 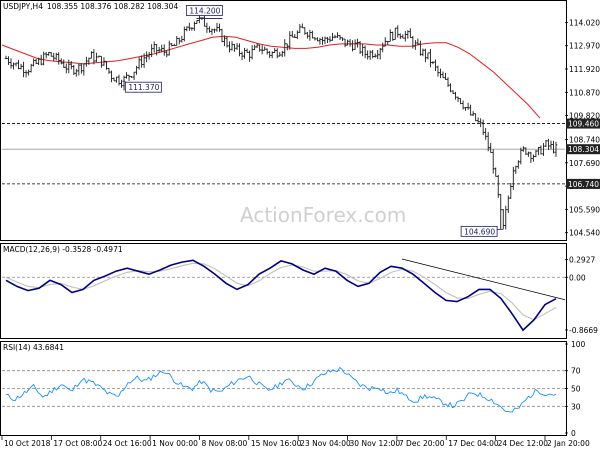 I want to click on rsi-y-tick-label: 30, so click(x=576, y=406).